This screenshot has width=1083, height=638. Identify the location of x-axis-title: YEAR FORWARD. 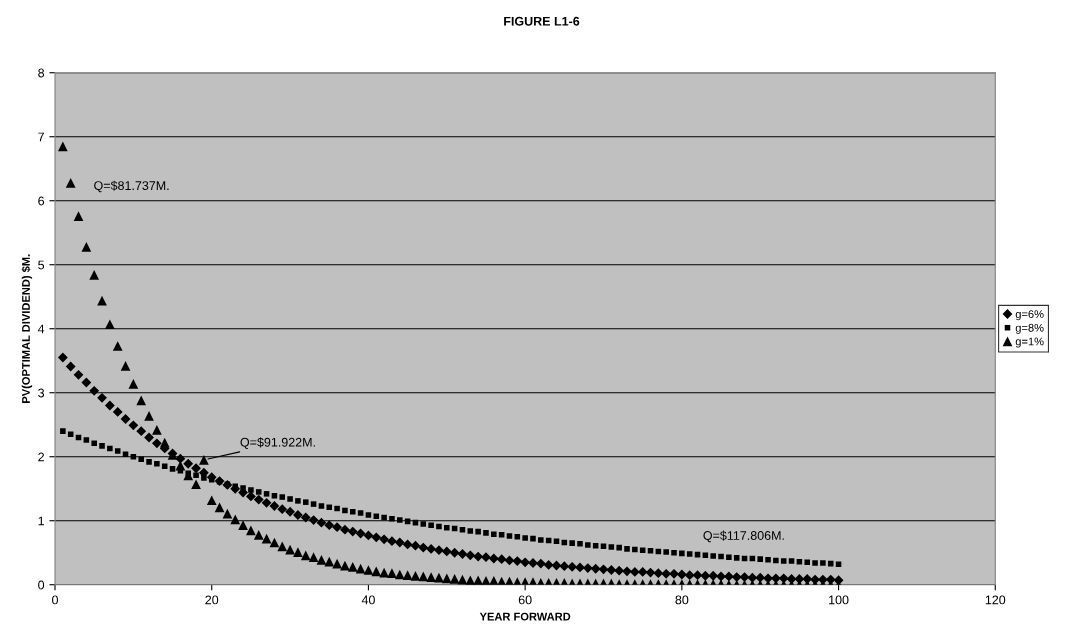
(525, 616).